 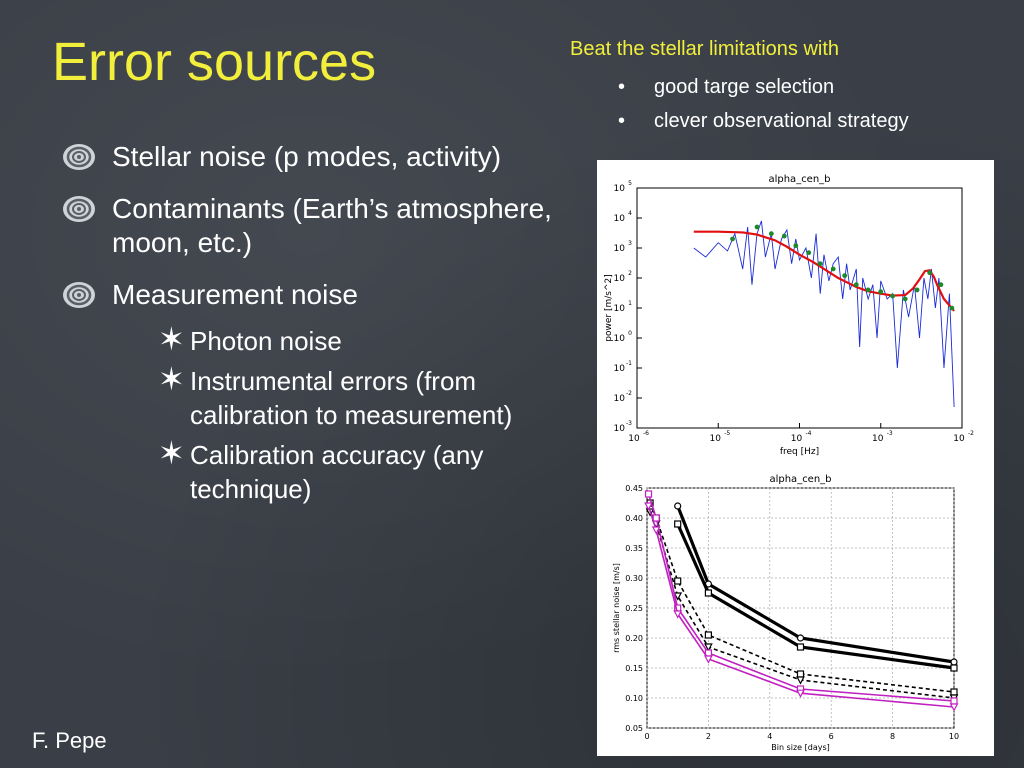 What do you see at coordinates (629, 423) in the screenshot?
I see `y-tick-exponent: -3` at bounding box center [629, 423].